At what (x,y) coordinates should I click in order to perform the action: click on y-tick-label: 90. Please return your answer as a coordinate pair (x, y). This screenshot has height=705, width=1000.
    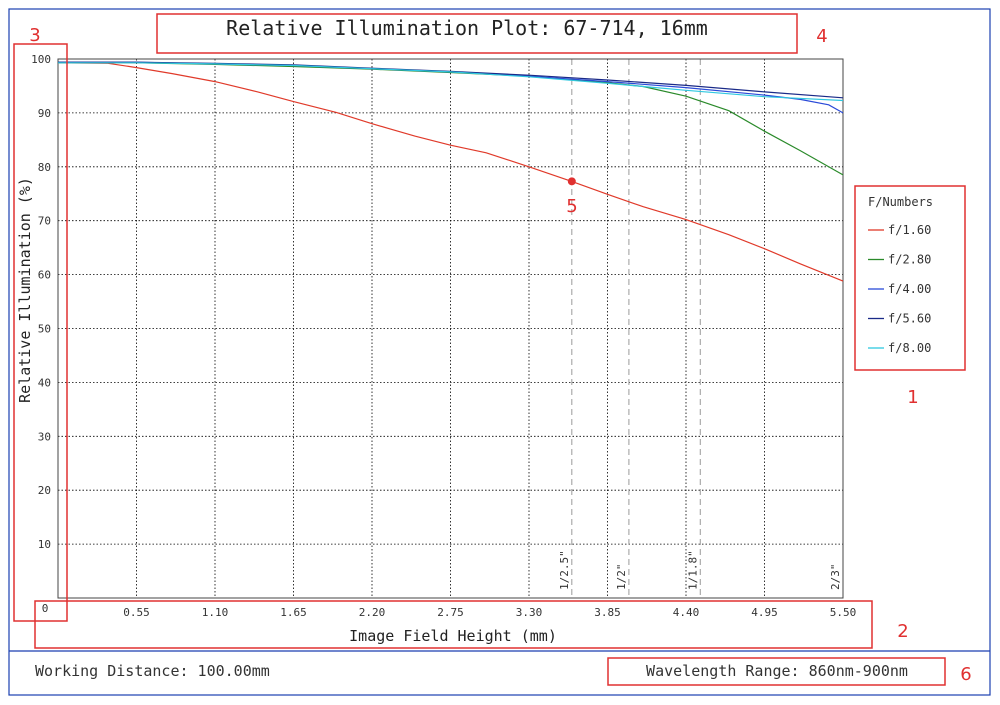
    Looking at the image, I should click on (44, 113).